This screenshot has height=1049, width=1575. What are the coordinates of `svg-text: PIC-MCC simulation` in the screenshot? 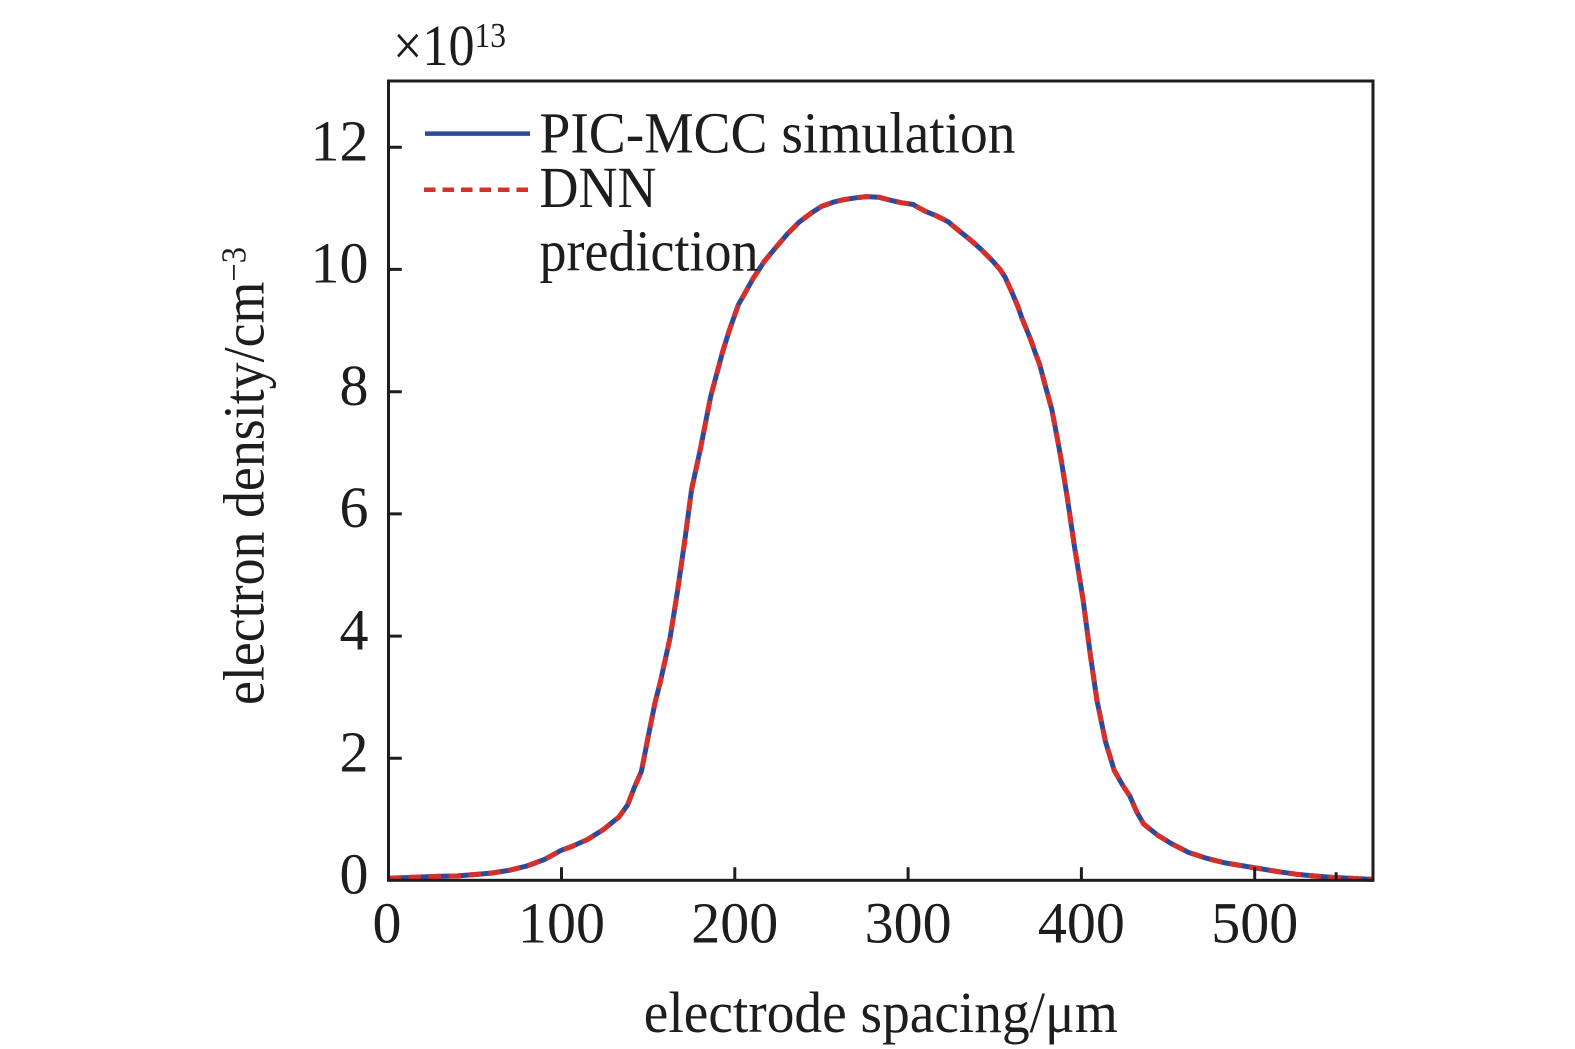 It's located at (778, 132).